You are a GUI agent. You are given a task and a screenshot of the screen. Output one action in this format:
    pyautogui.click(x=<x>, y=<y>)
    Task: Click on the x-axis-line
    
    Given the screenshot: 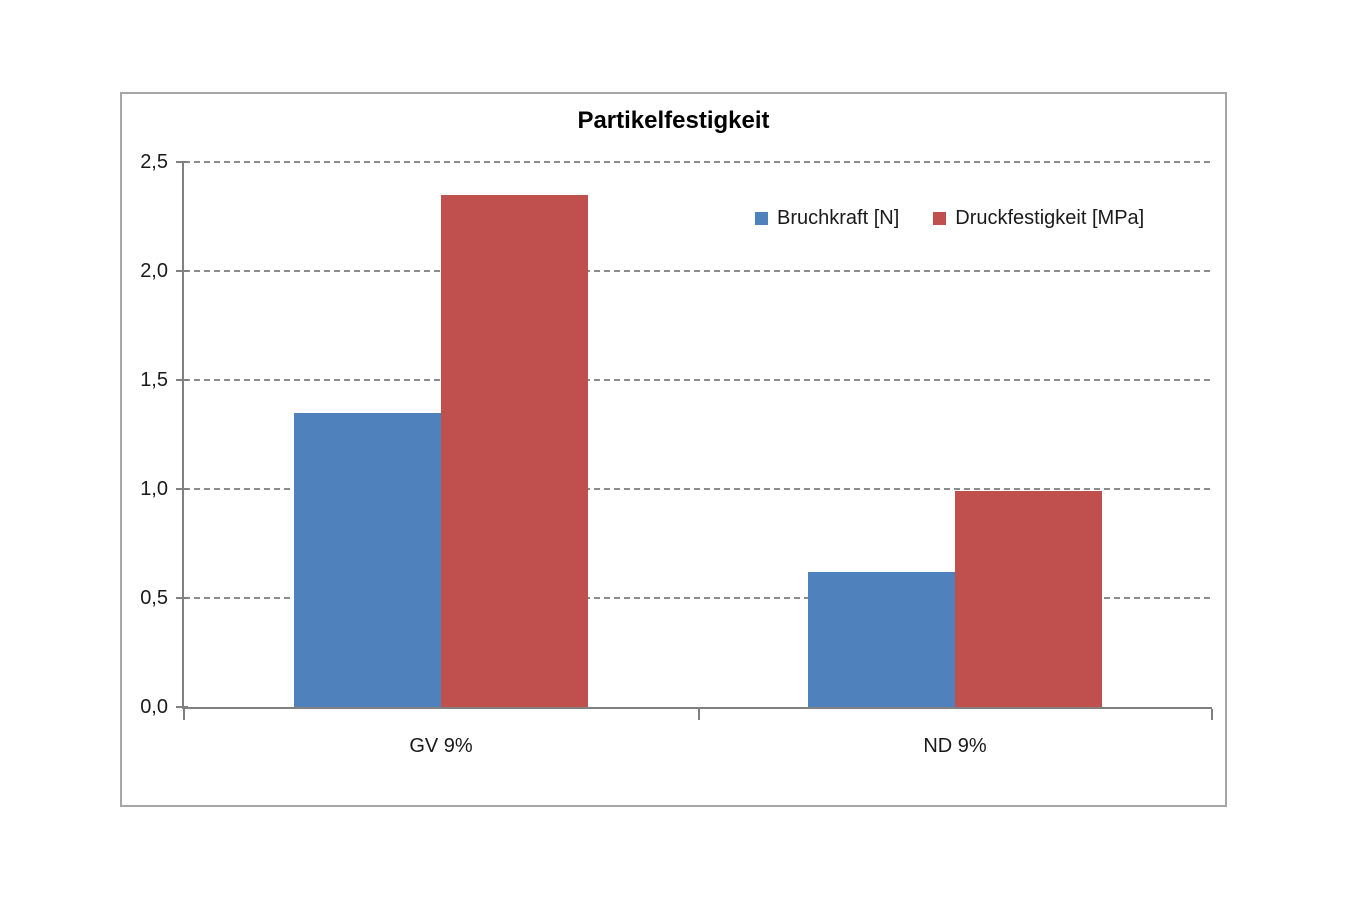 What is the action you would take?
    pyautogui.click(x=697, y=708)
    